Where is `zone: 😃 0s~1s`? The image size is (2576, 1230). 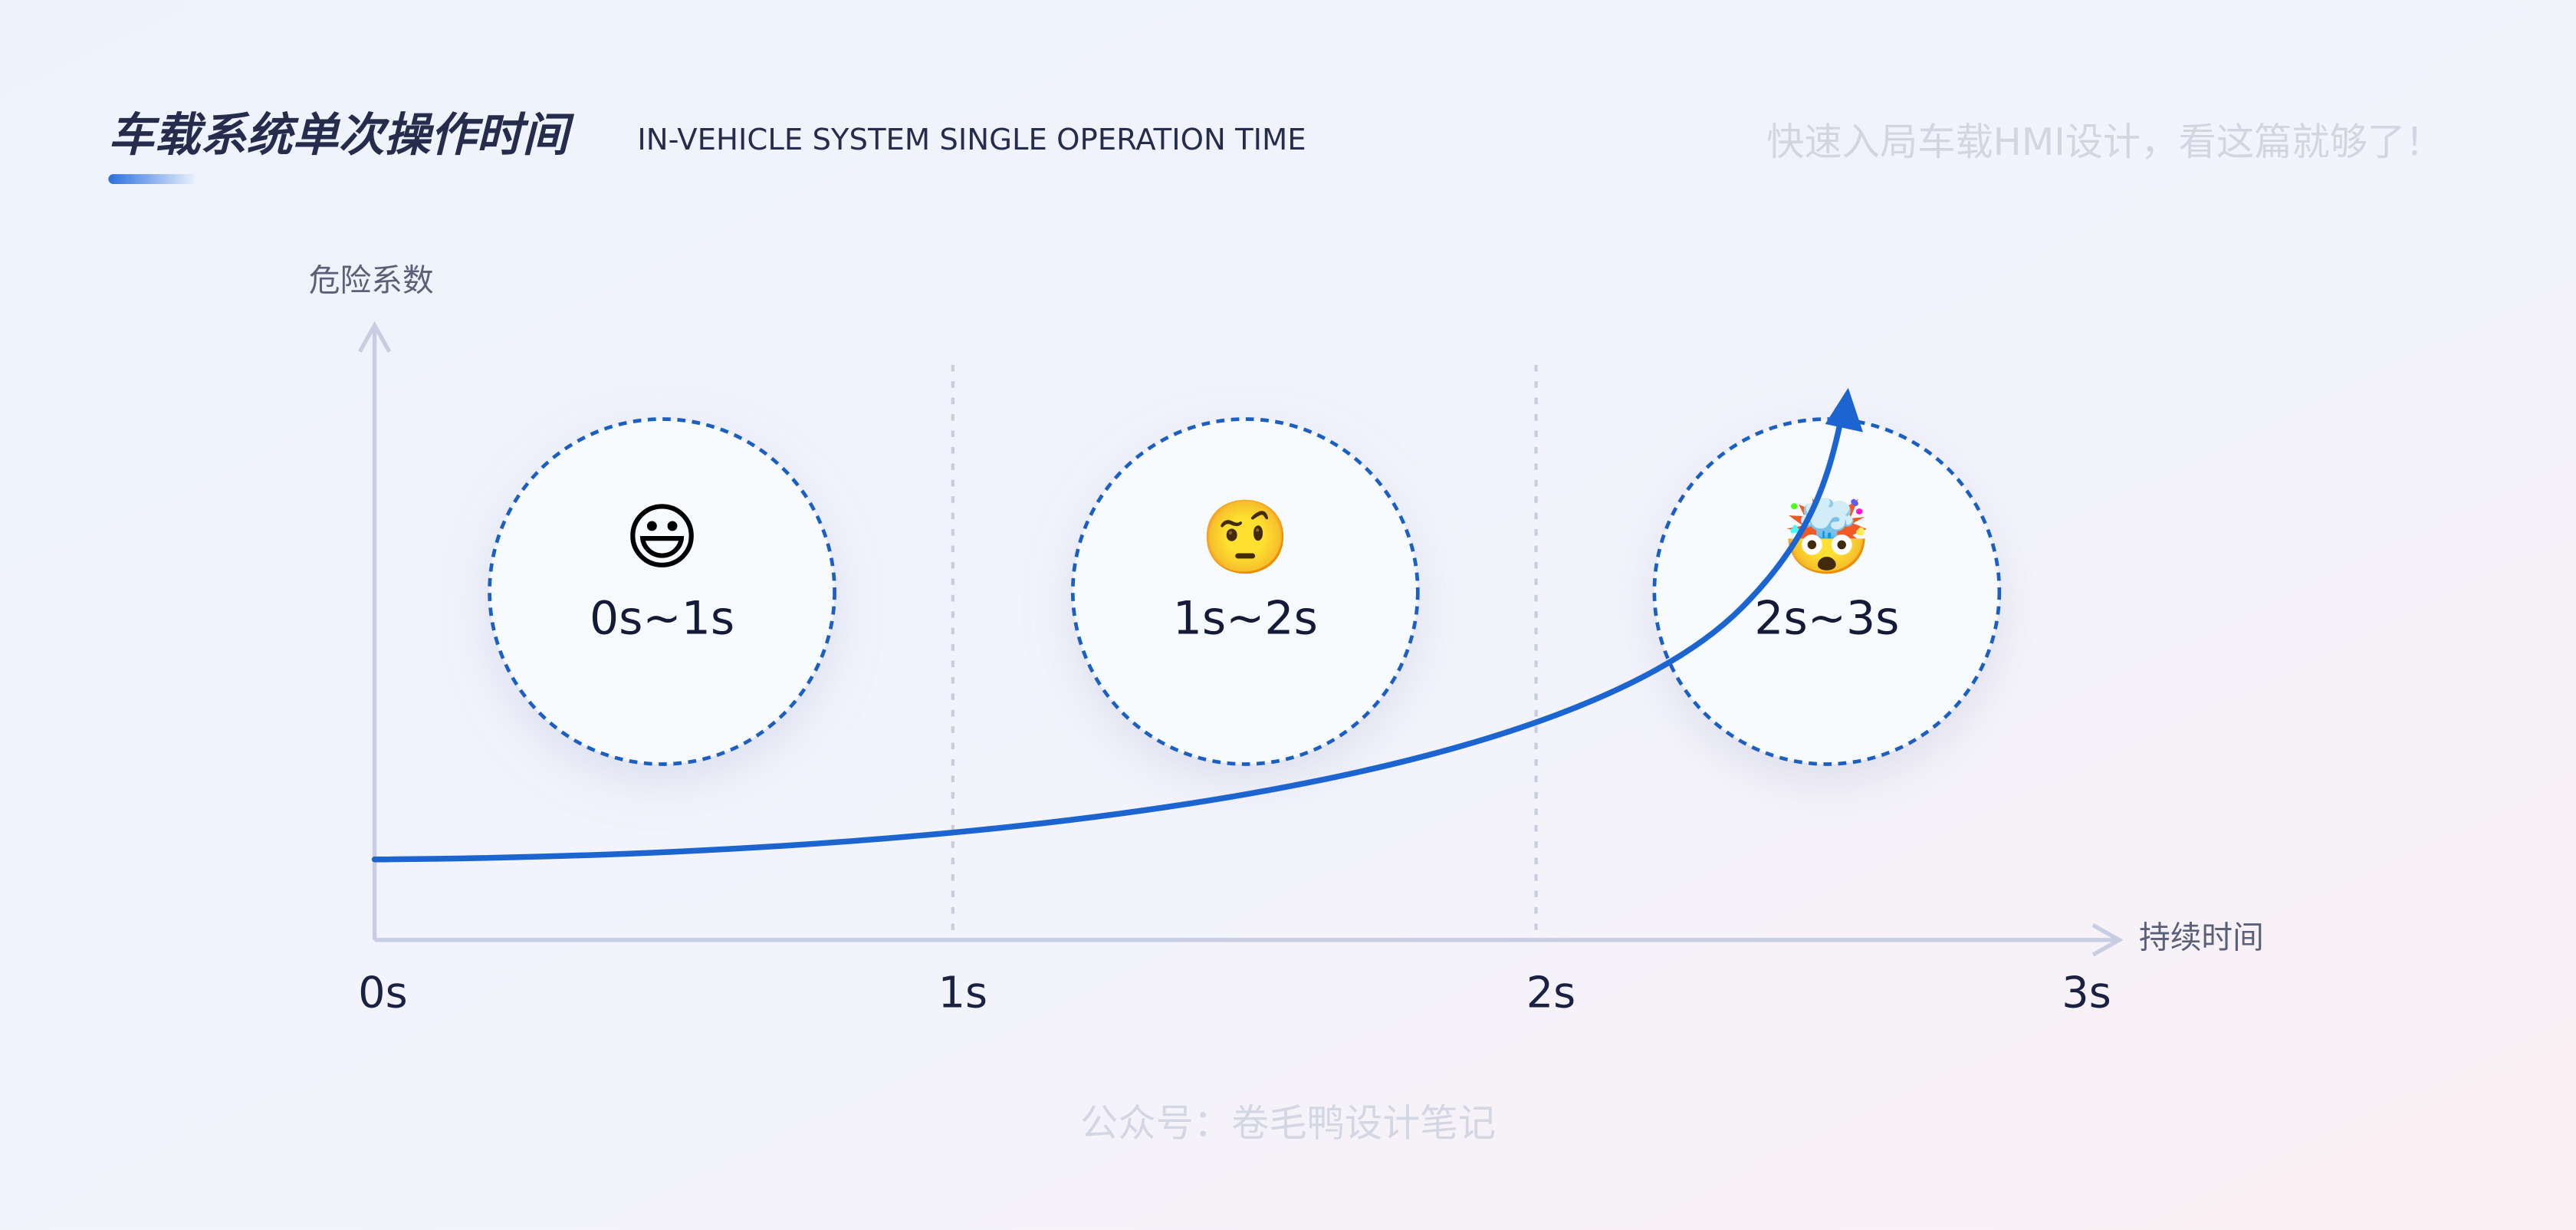
zone: 😃 0s~1s is located at coordinates (662, 591).